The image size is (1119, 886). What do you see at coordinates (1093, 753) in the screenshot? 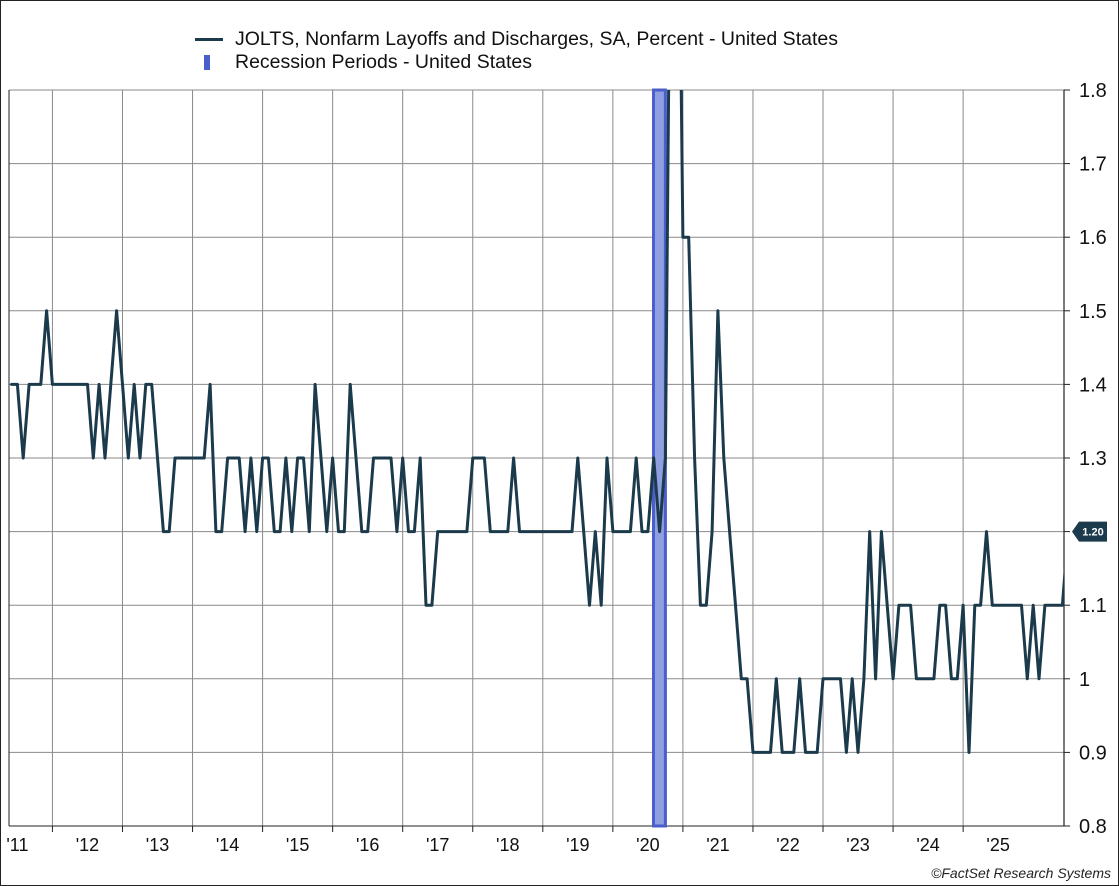
I see `y-tick-label: 0.9` at bounding box center [1093, 753].